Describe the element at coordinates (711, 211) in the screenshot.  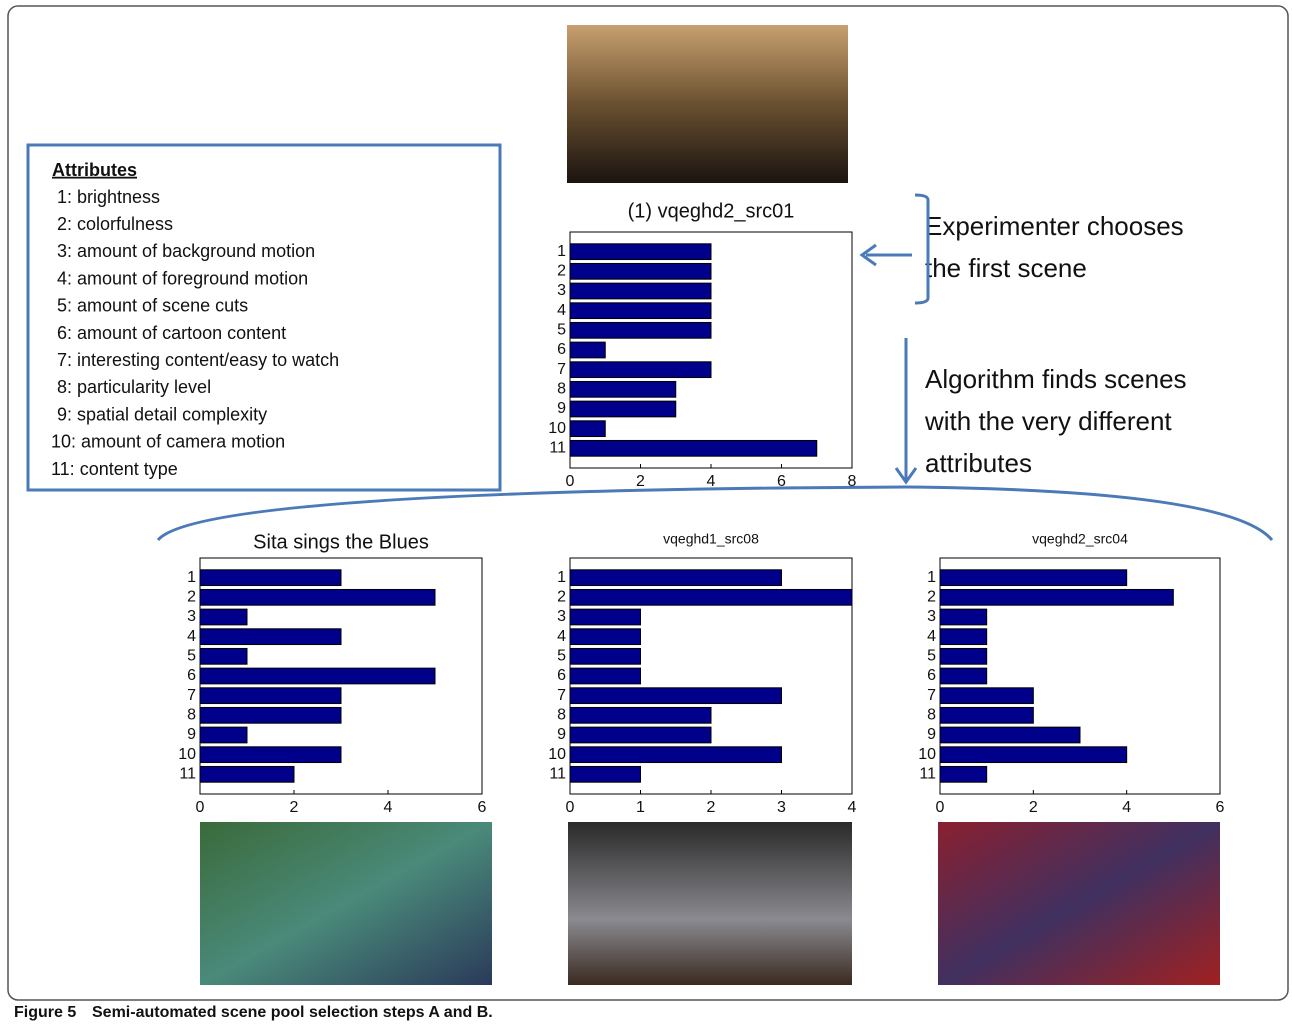
I see `chart-title: (1) vqeghd2_src01` at that location.